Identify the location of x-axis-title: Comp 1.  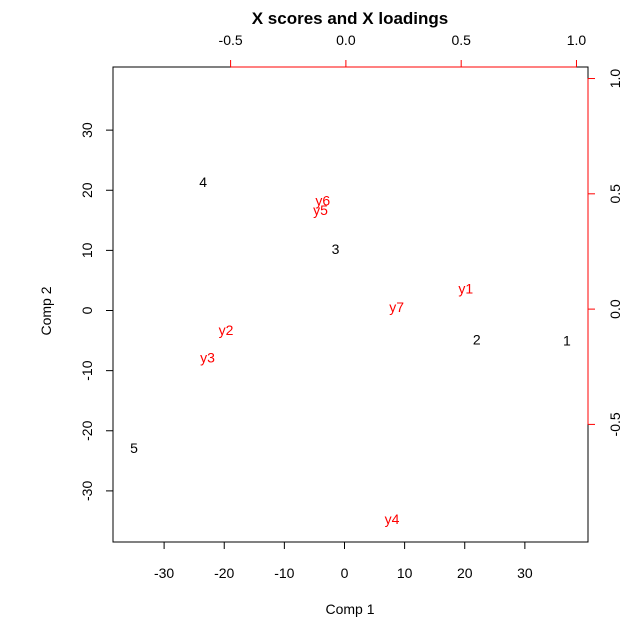
(349, 609).